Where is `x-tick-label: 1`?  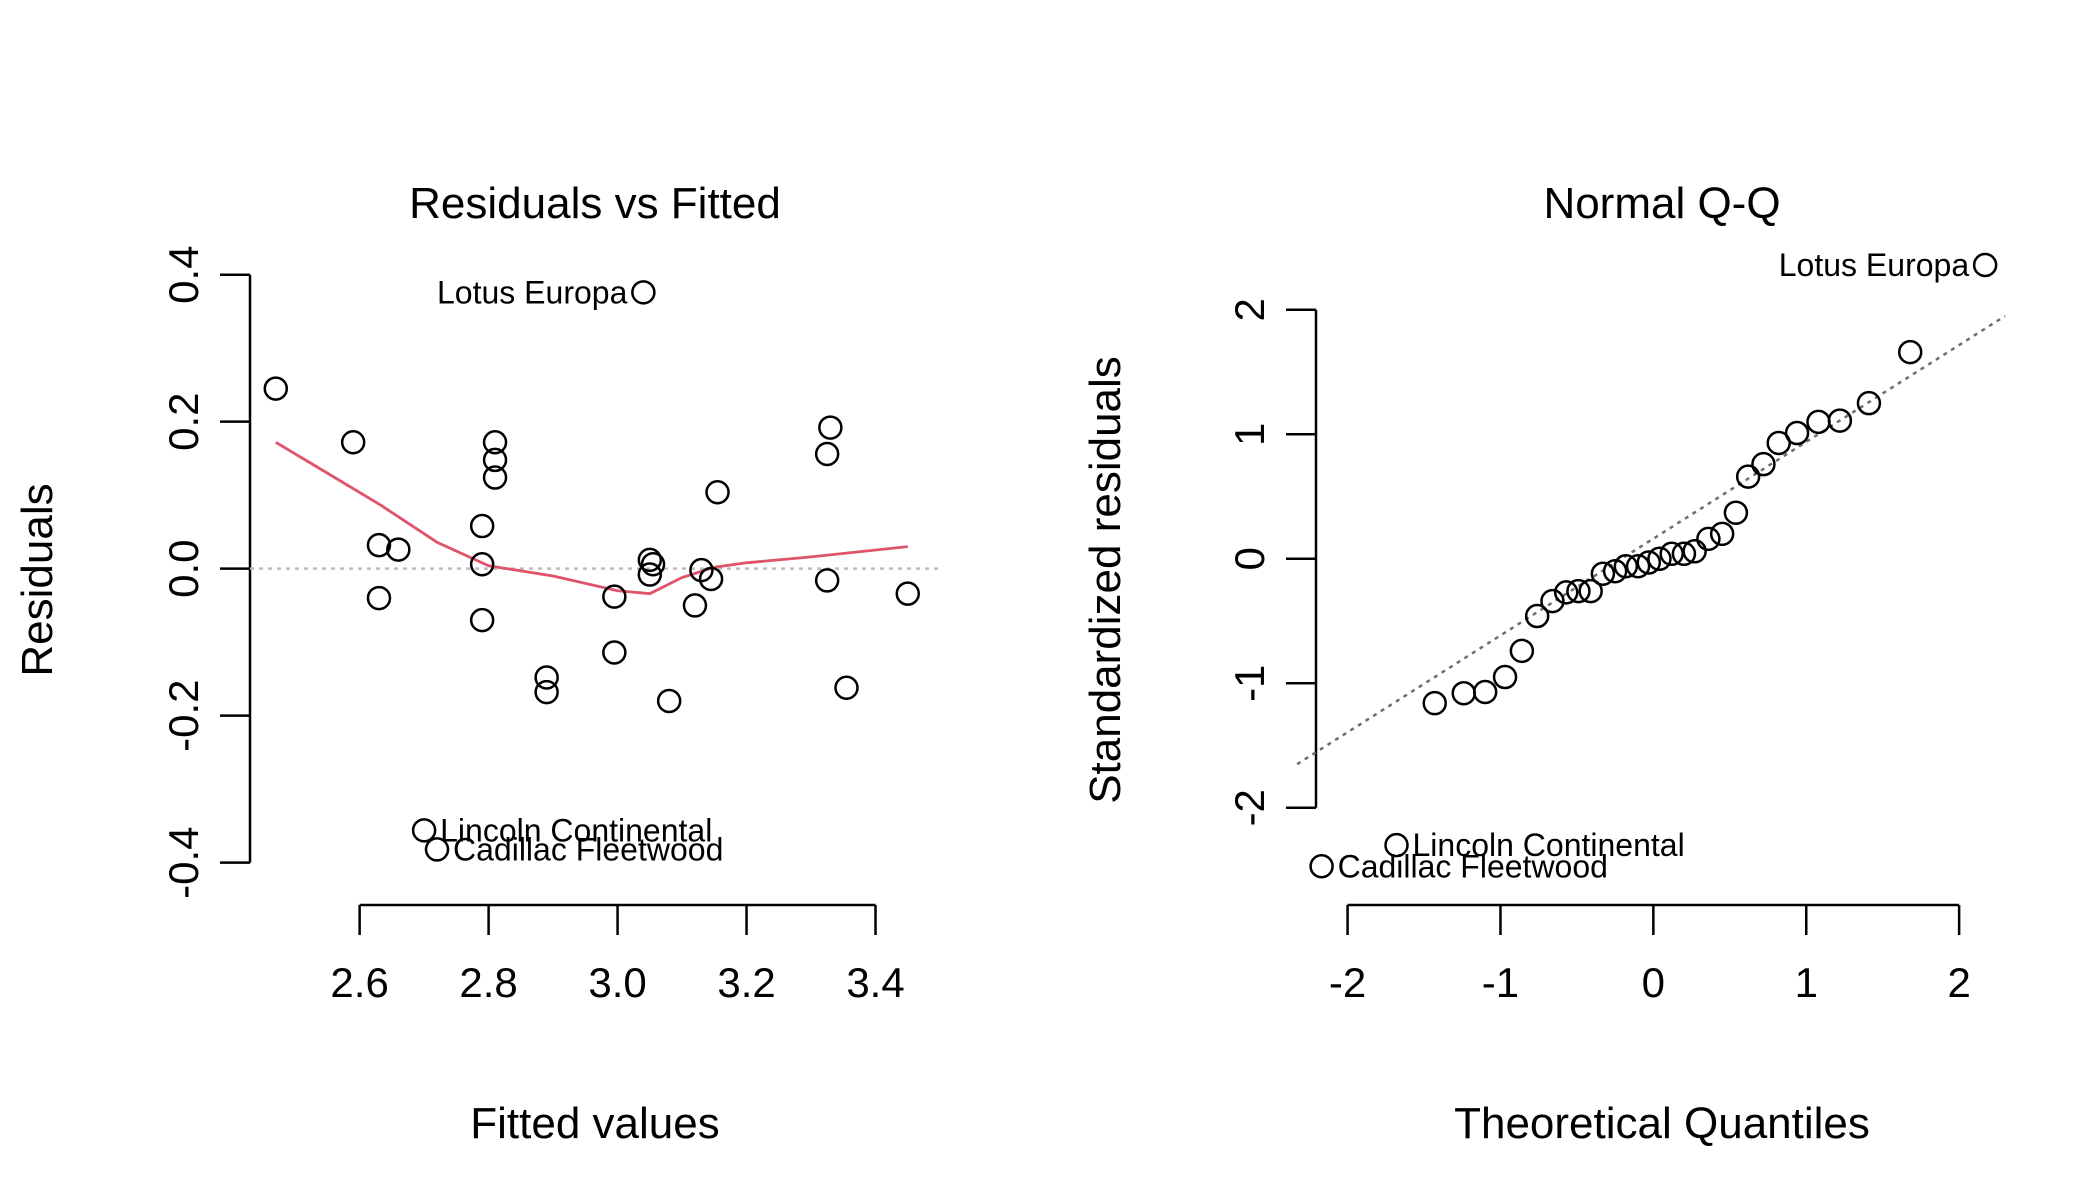 x-tick-label: 1 is located at coordinates (1806, 982).